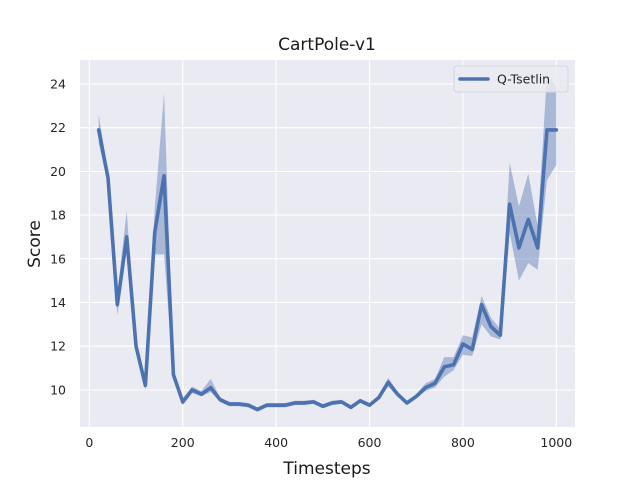 Image resolution: width=640 pixels, height=480 pixels. I want to click on x-tick-label: 0, so click(89, 442).